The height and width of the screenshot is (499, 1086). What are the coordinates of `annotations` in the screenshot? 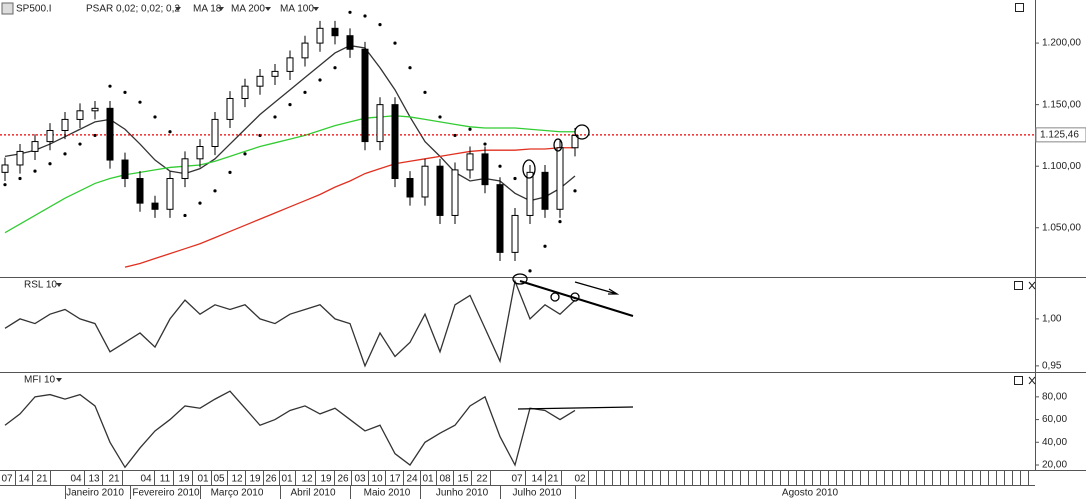 It's located at (573, 267).